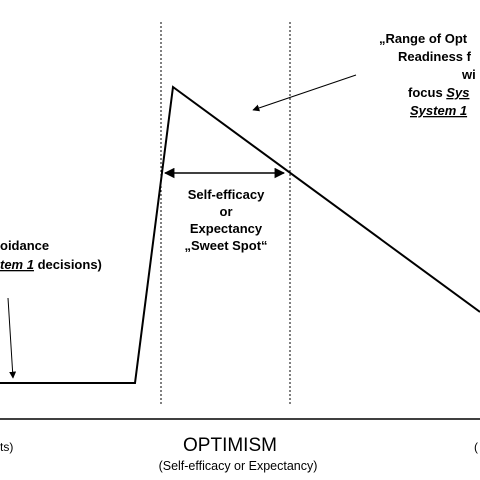 This screenshot has width=480, height=480. What do you see at coordinates (68, 264) in the screenshot?
I see `annotation-left-line2-suffix: decisions)` at bounding box center [68, 264].